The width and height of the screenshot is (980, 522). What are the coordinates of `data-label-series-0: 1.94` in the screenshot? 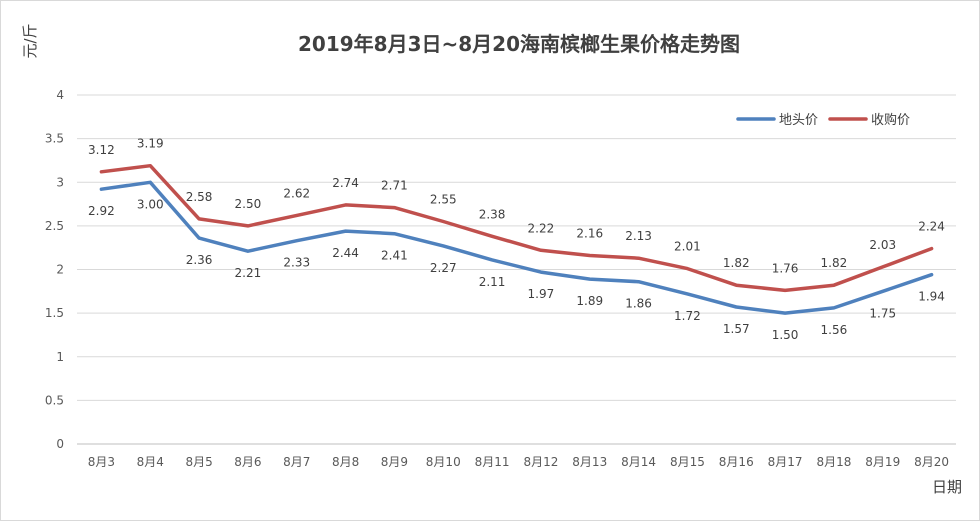 It's located at (931, 297).